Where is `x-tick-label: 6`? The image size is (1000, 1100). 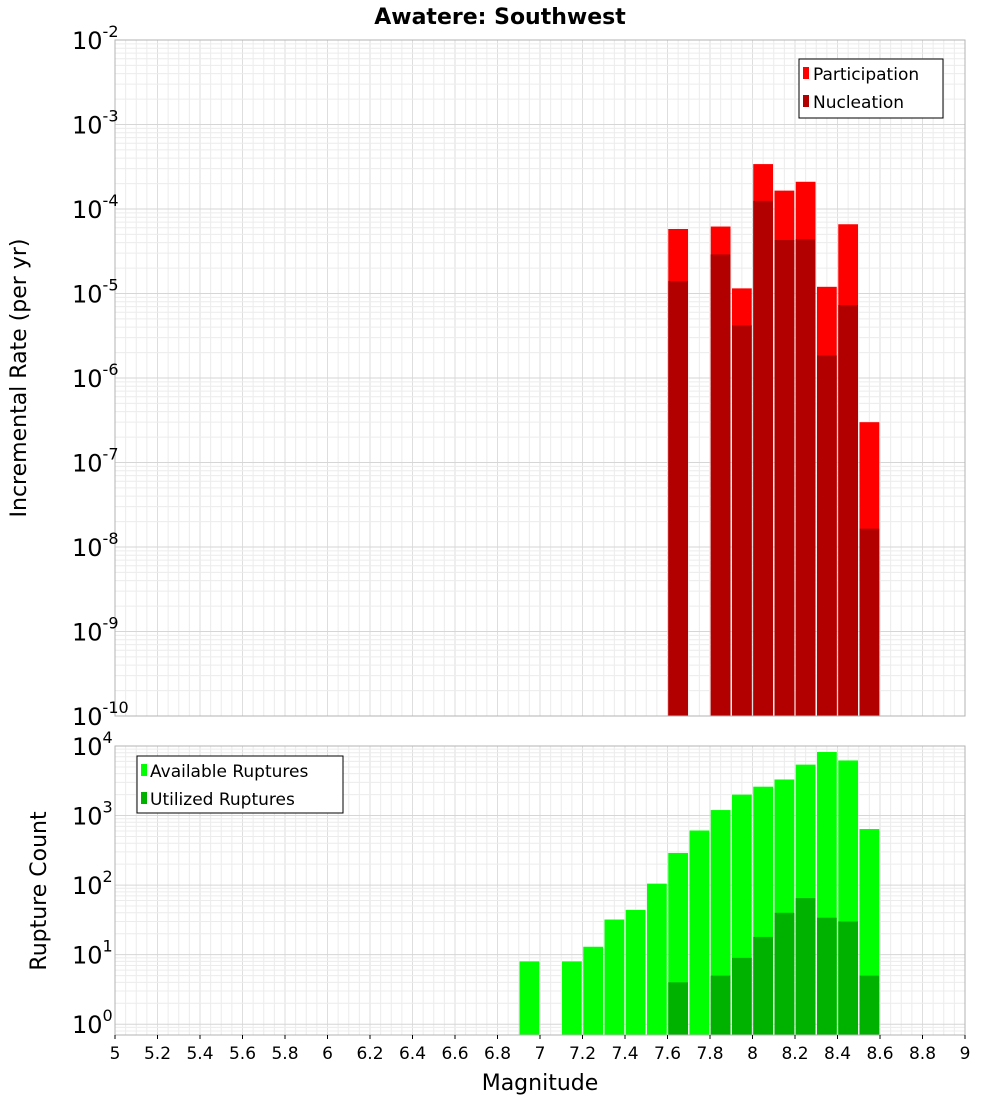 x-tick-label: 6 is located at coordinates (327, 1054).